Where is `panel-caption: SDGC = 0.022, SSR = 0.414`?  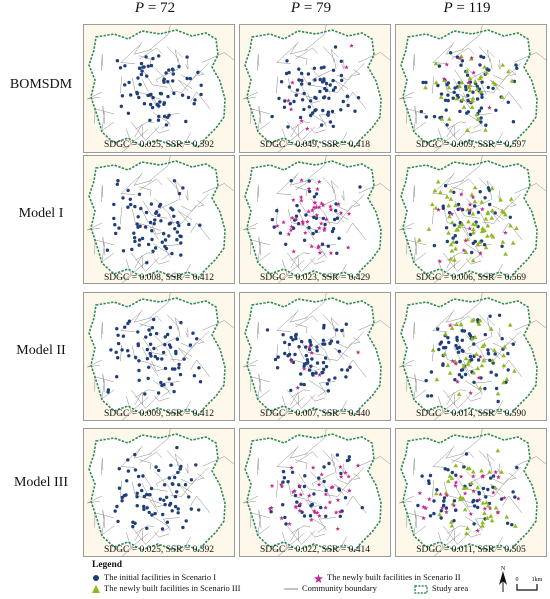
panel-caption: SDGC = 0.022, SSR = 0.414 is located at coordinates (315, 550).